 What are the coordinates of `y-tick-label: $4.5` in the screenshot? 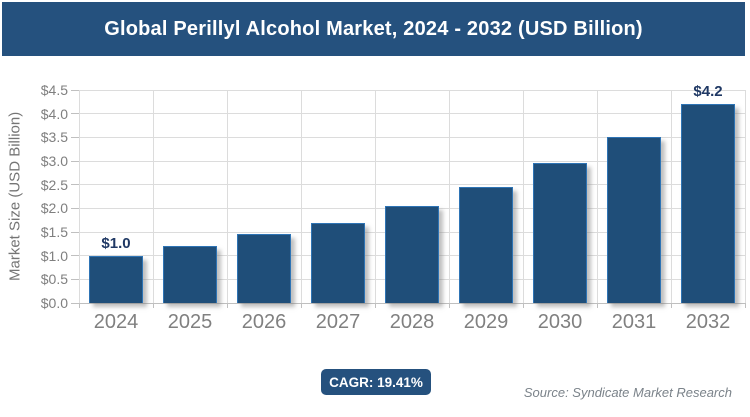 It's located at (54, 90).